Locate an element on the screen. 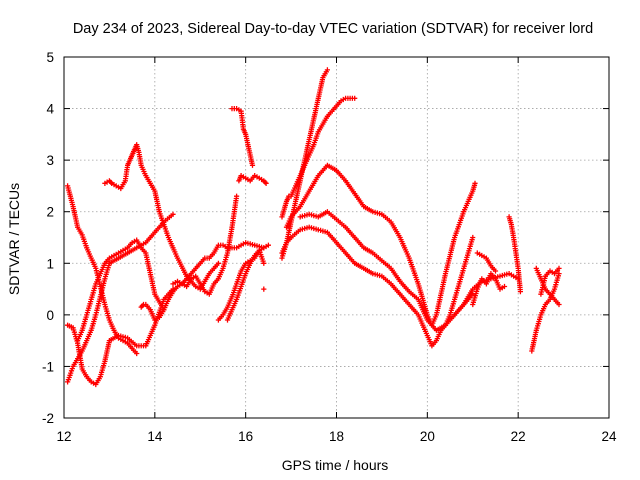 This screenshot has width=640, height=480. data-series-trace-t is located at coordinates (486, 262).